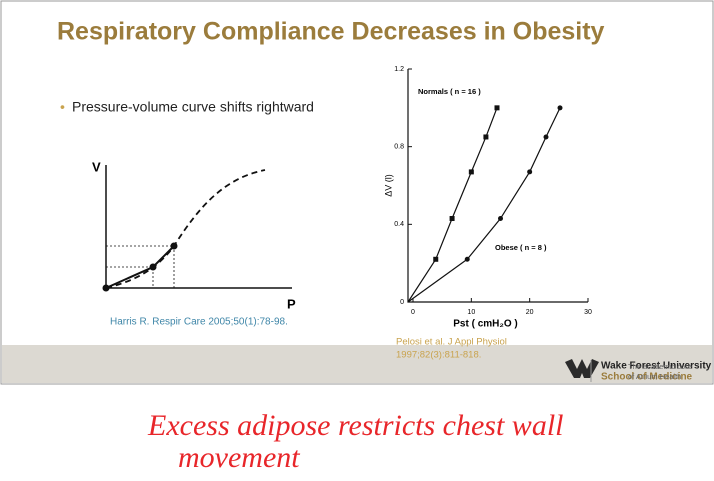 The height and width of the screenshot is (481, 714). I want to click on x-tick-label: 20, so click(530, 312).